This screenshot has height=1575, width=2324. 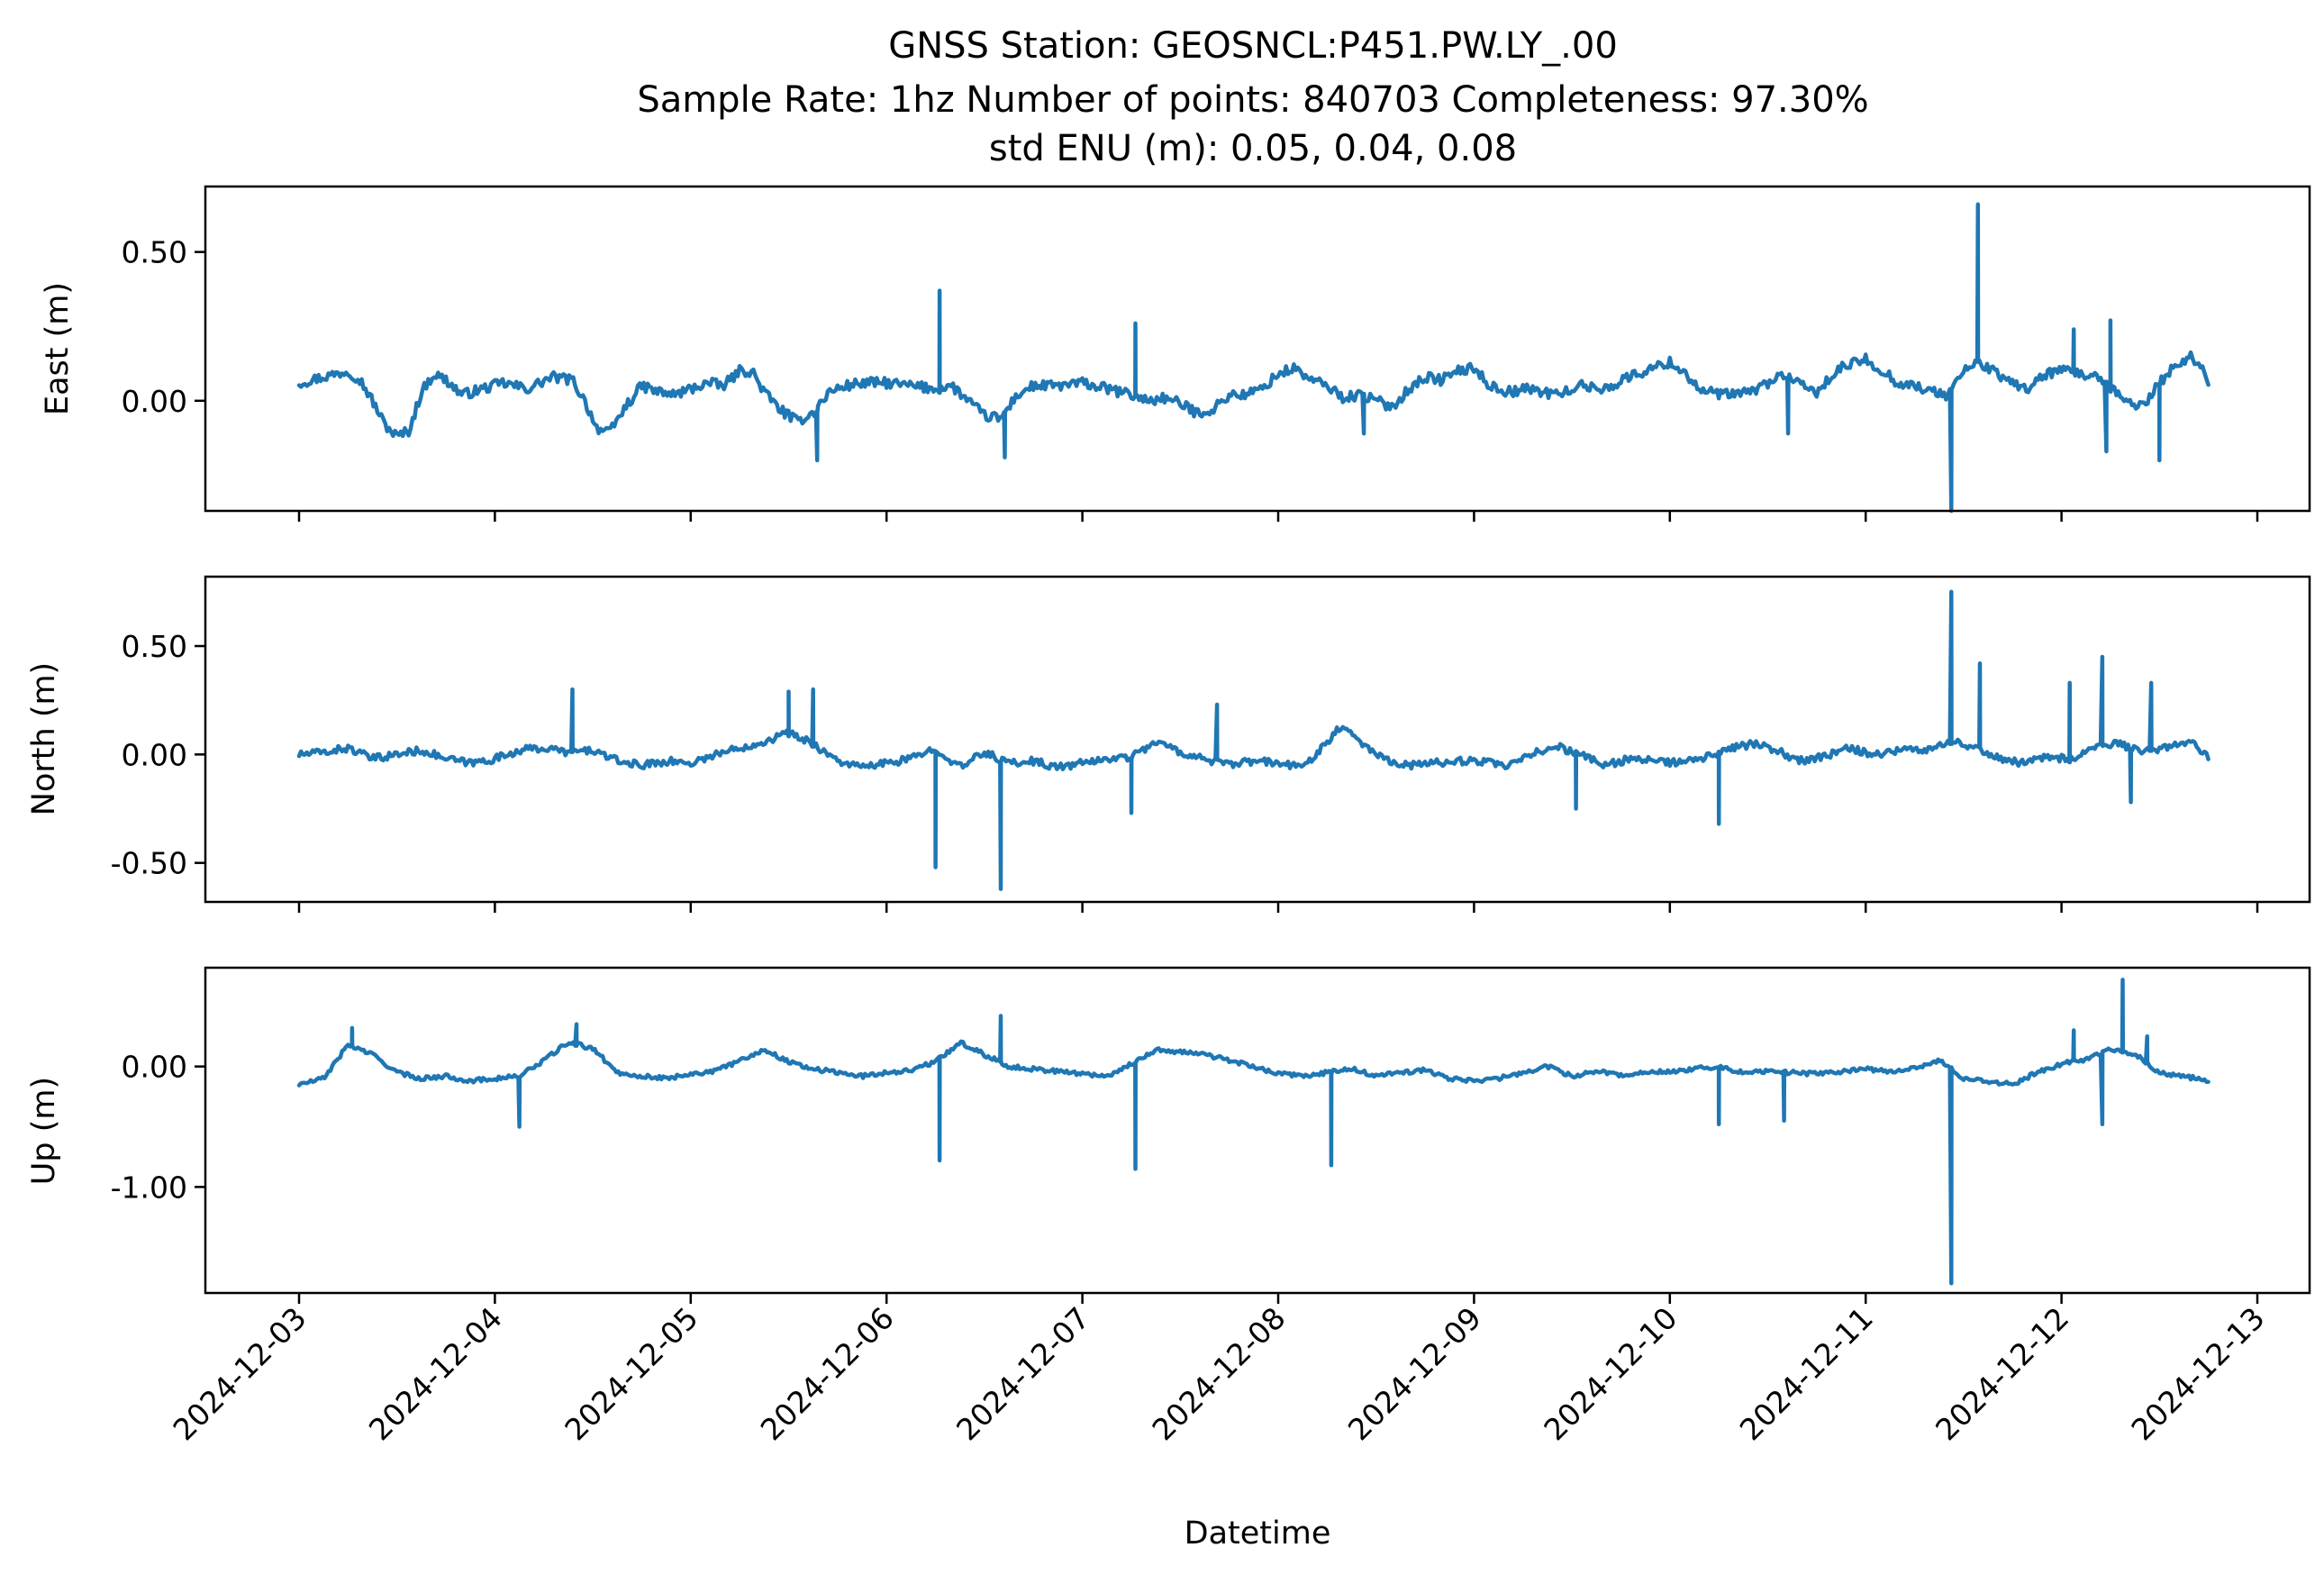 What do you see at coordinates (58, 348) in the screenshot?
I see `east-ylabel: East (m)` at bounding box center [58, 348].